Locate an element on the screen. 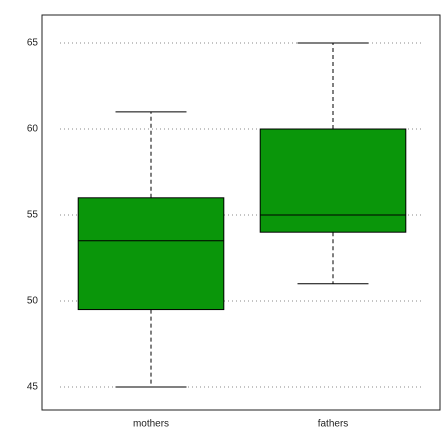  y-tick-label: 55 is located at coordinates (33, 215).